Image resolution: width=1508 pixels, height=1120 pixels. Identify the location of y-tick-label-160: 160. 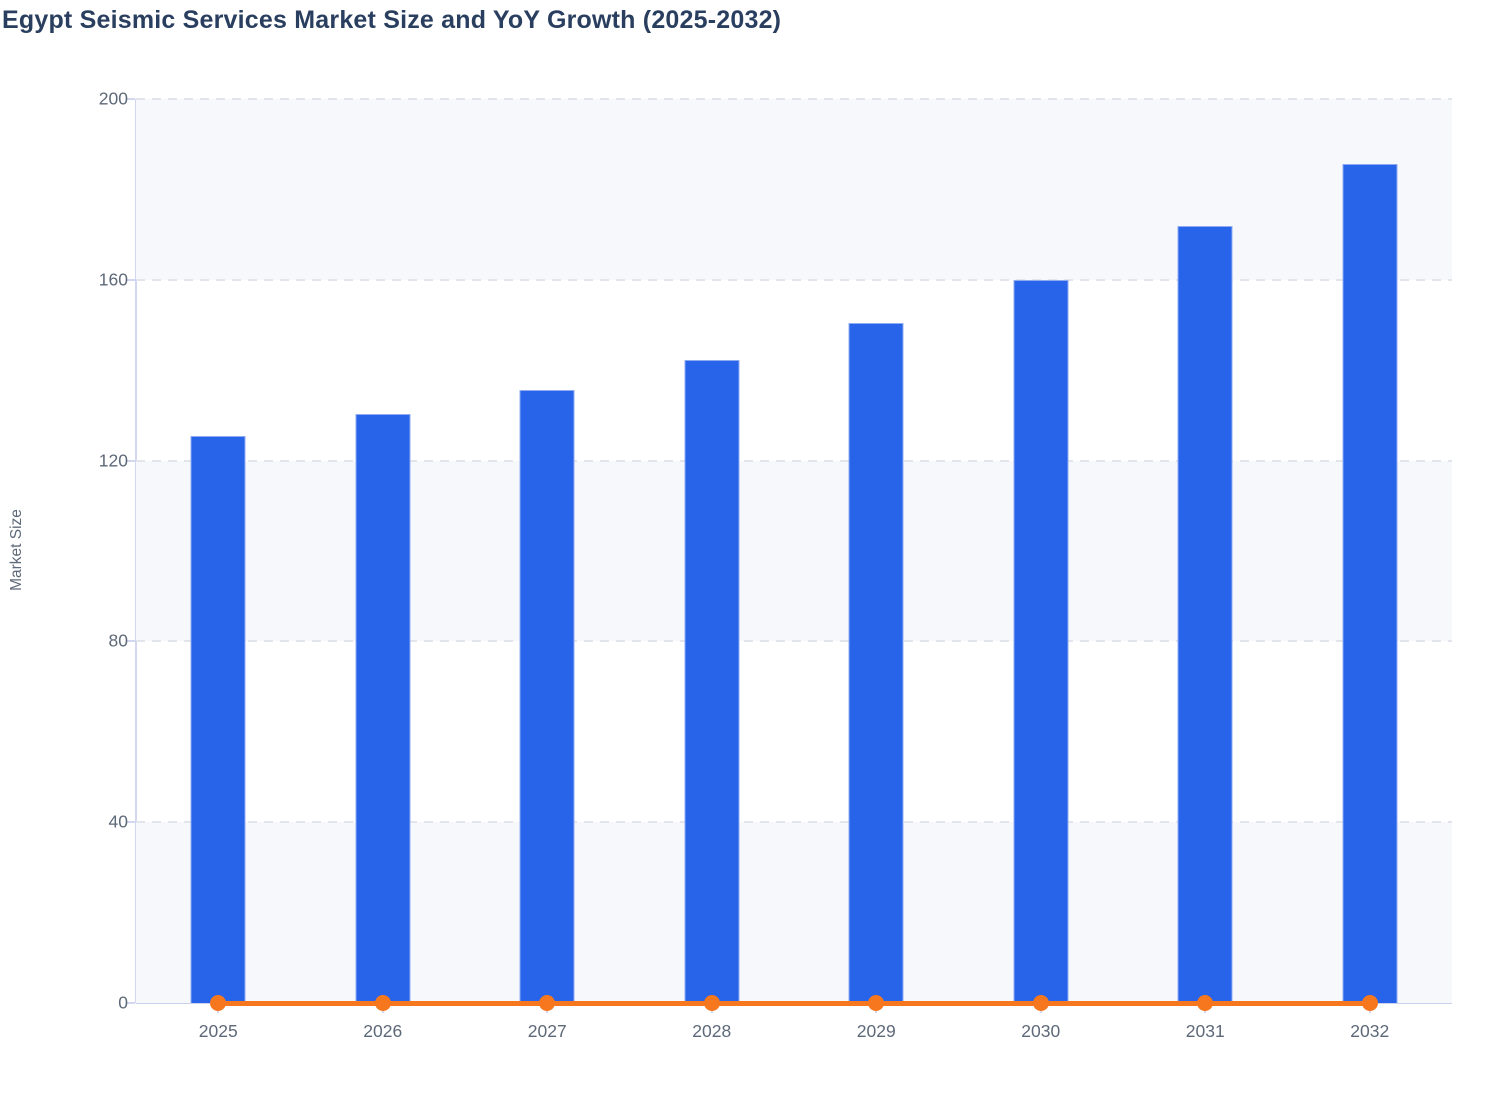
(113, 279).